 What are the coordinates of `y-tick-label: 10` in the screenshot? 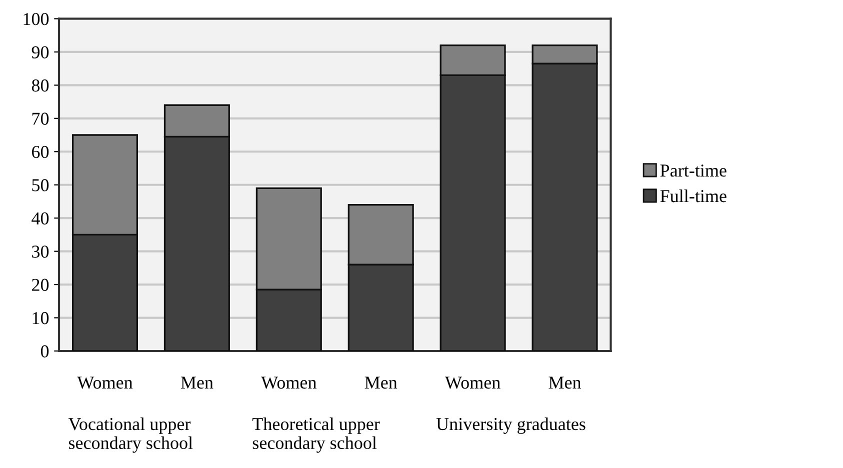 It's located at (40, 318).